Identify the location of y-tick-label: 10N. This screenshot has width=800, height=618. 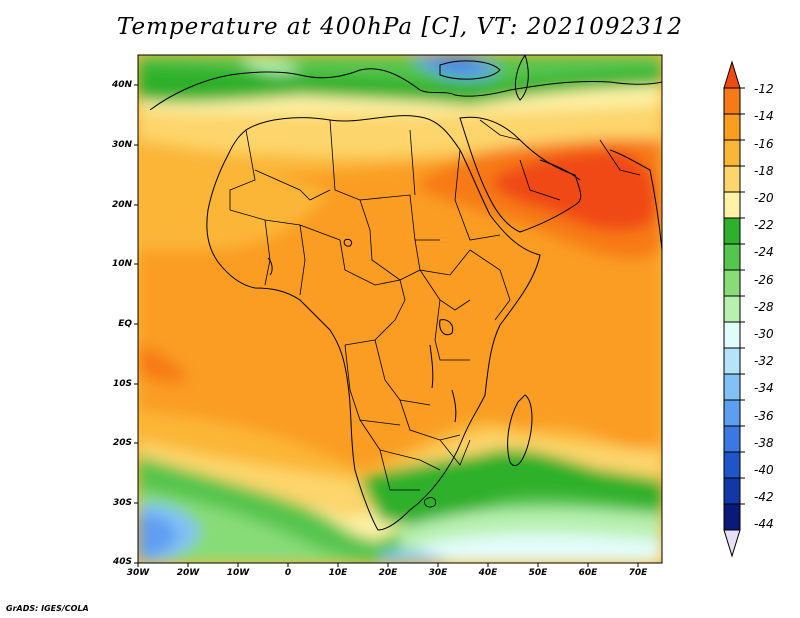
(121, 264).